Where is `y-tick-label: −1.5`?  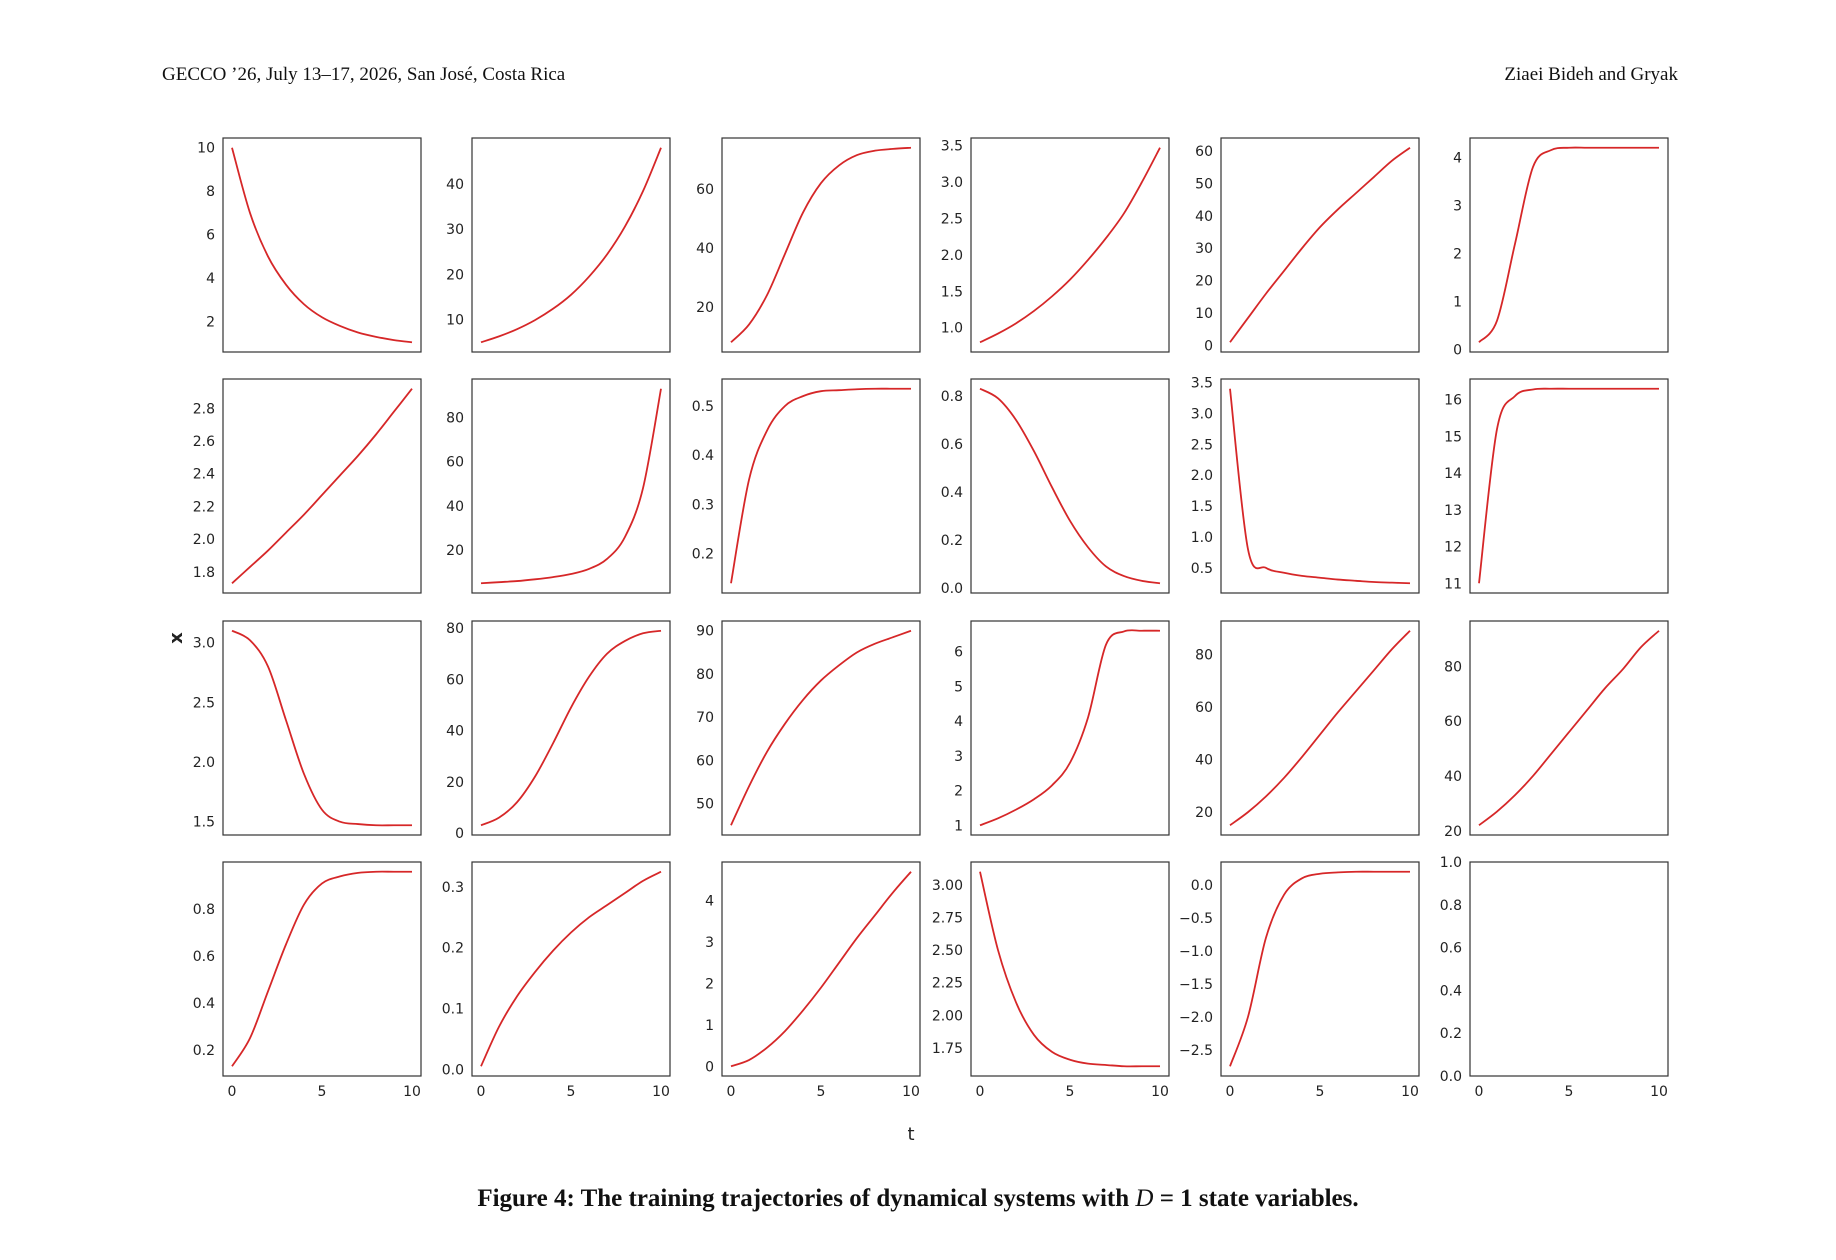 y-tick-label: −1.5 is located at coordinates (1196, 985).